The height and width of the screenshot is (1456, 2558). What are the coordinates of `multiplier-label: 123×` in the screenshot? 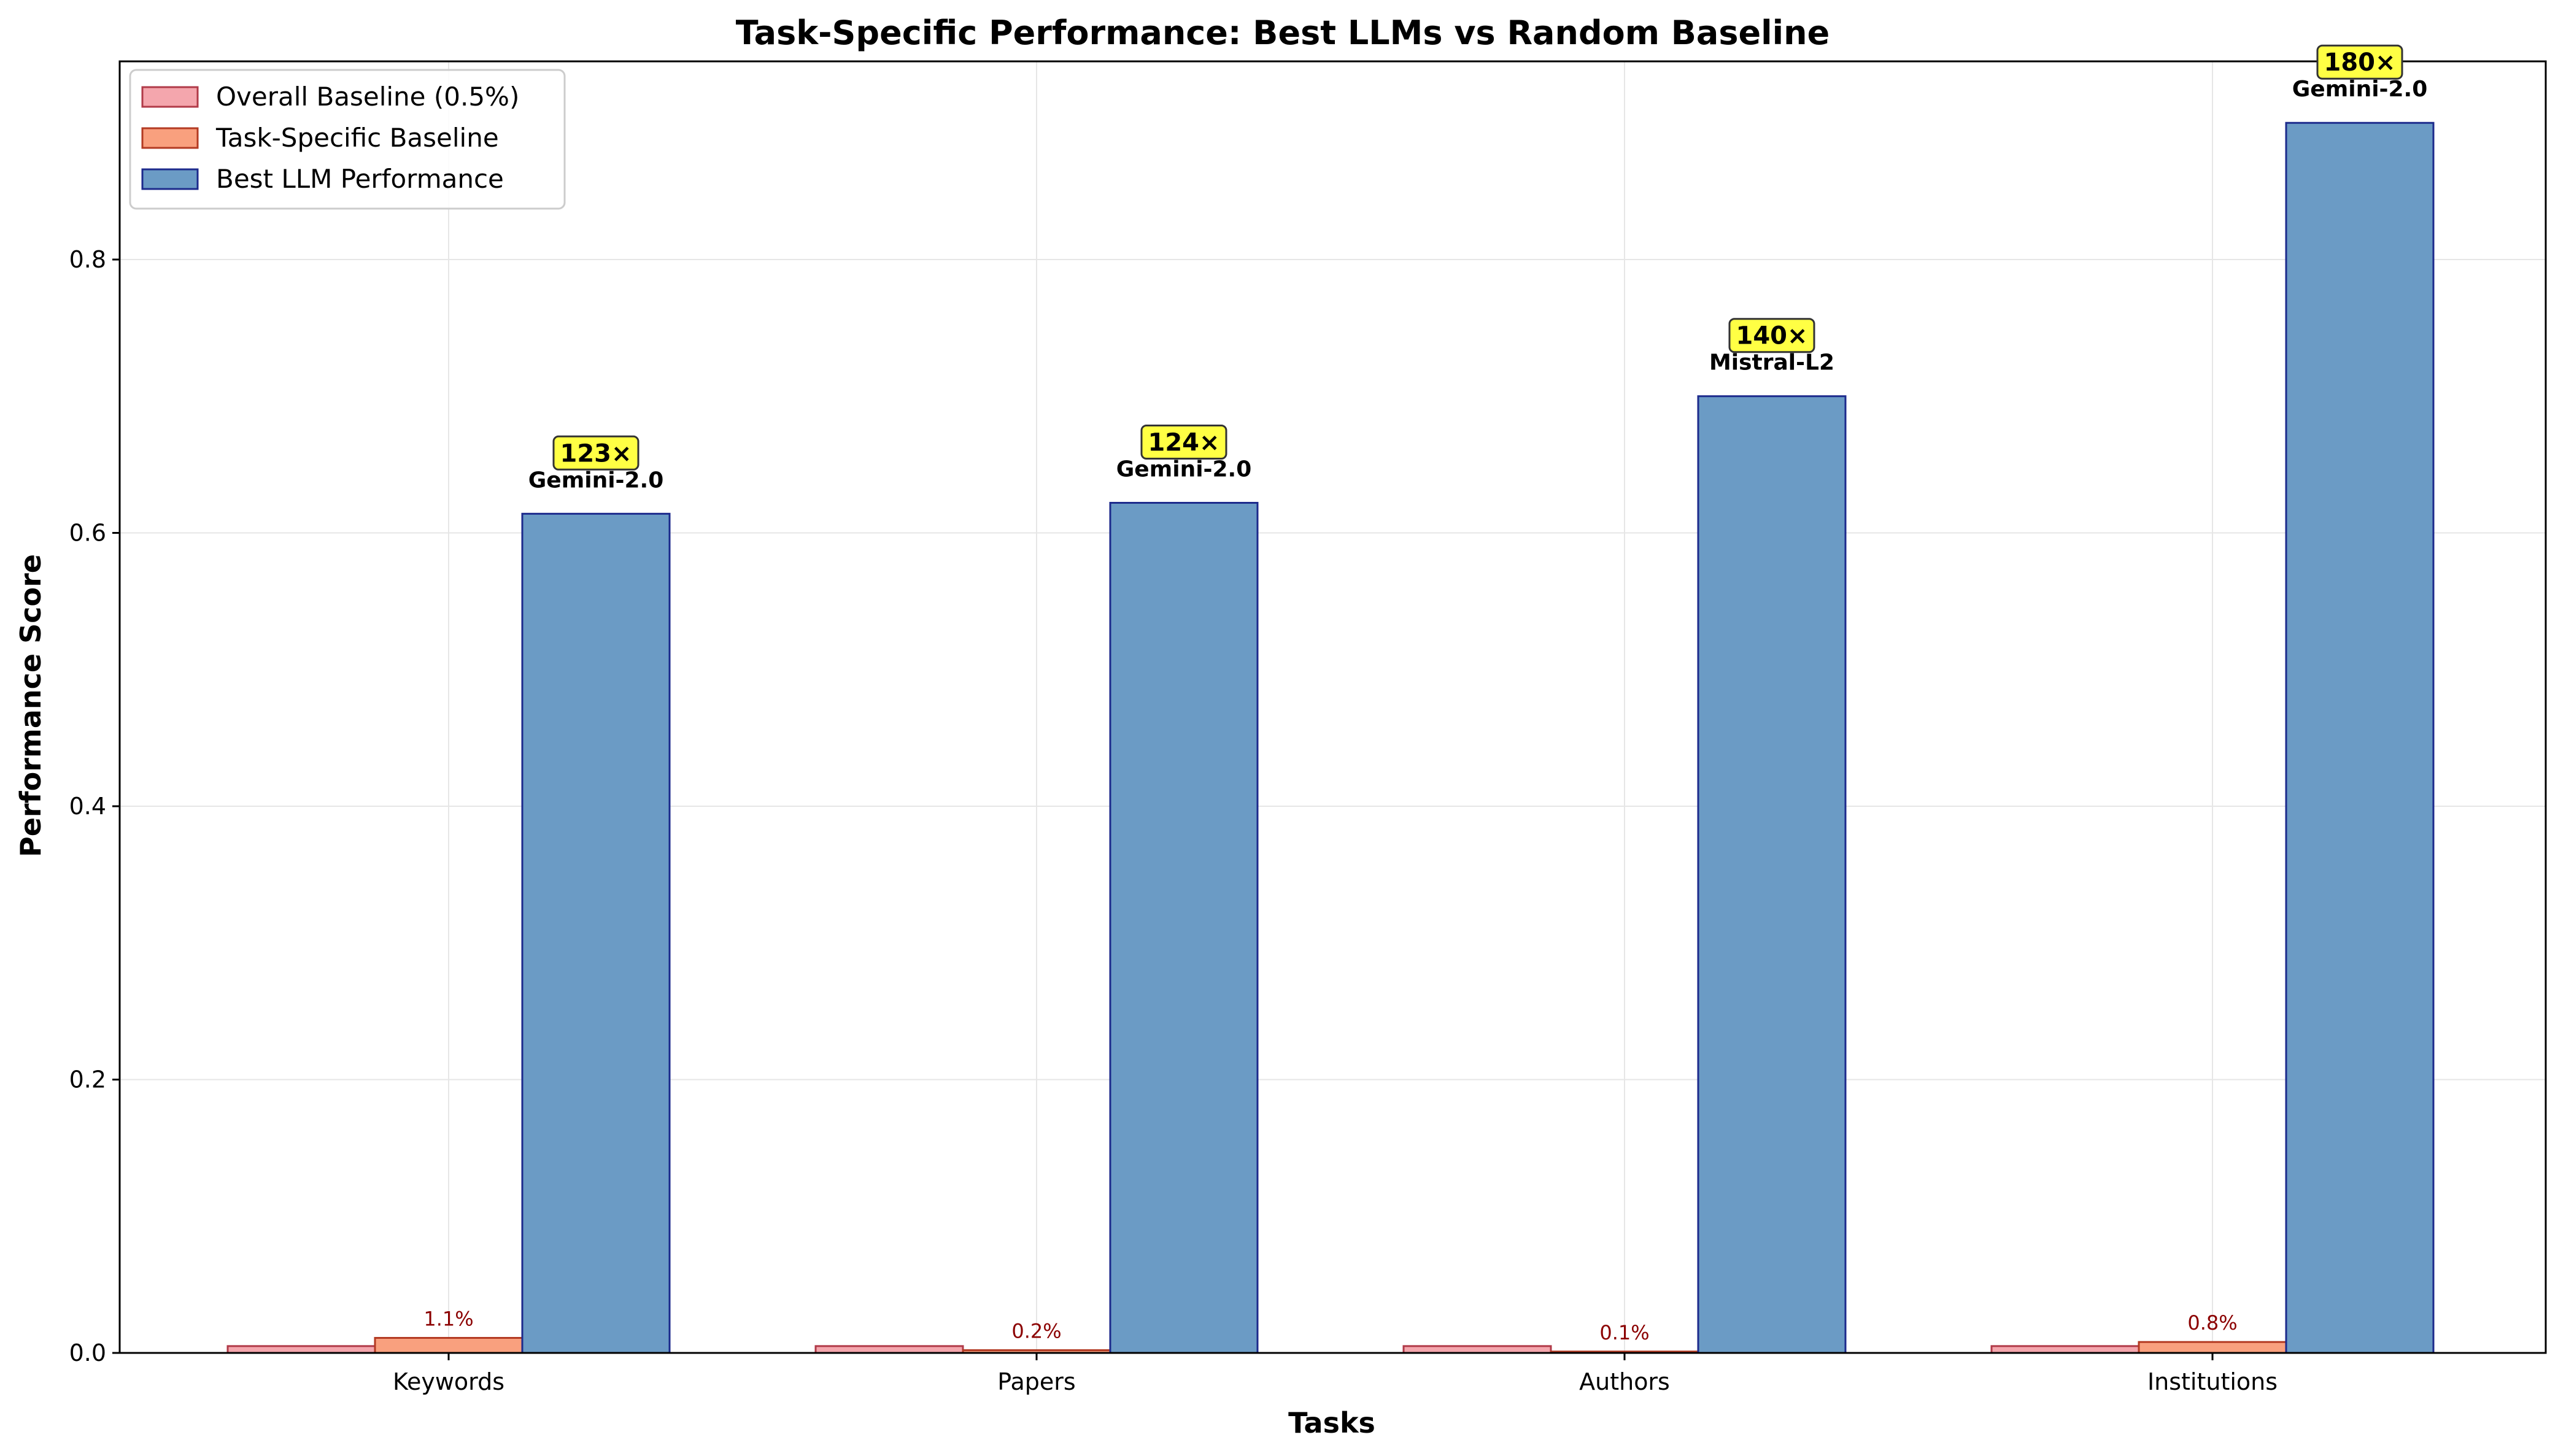 It's located at (596, 453).